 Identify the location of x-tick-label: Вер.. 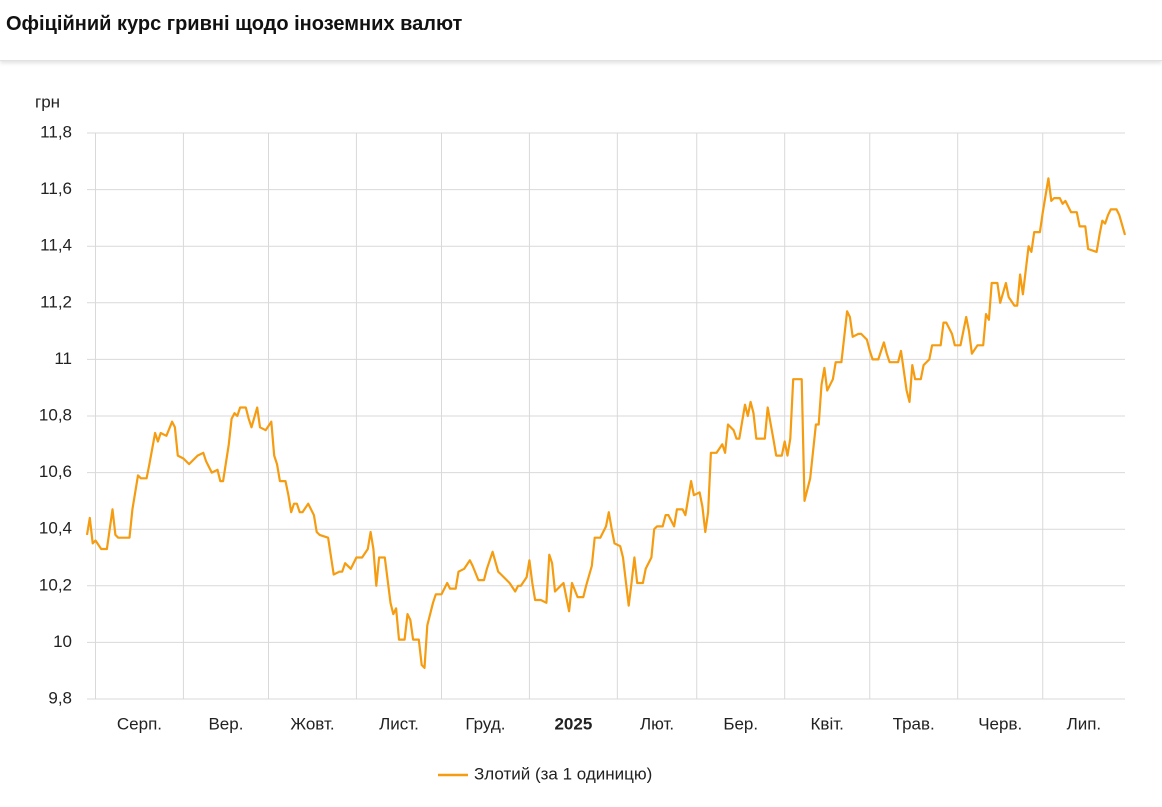
(225, 723).